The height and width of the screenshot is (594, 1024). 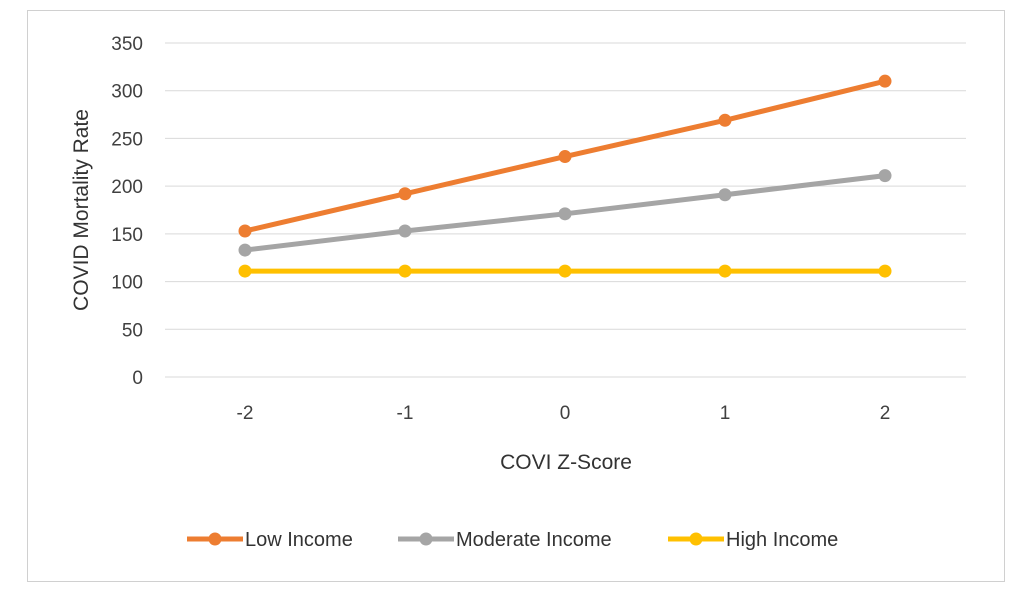 What do you see at coordinates (534, 540) in the screenshot?
I see `legend-label: Moderate Income` at bounding box center [534, 540].